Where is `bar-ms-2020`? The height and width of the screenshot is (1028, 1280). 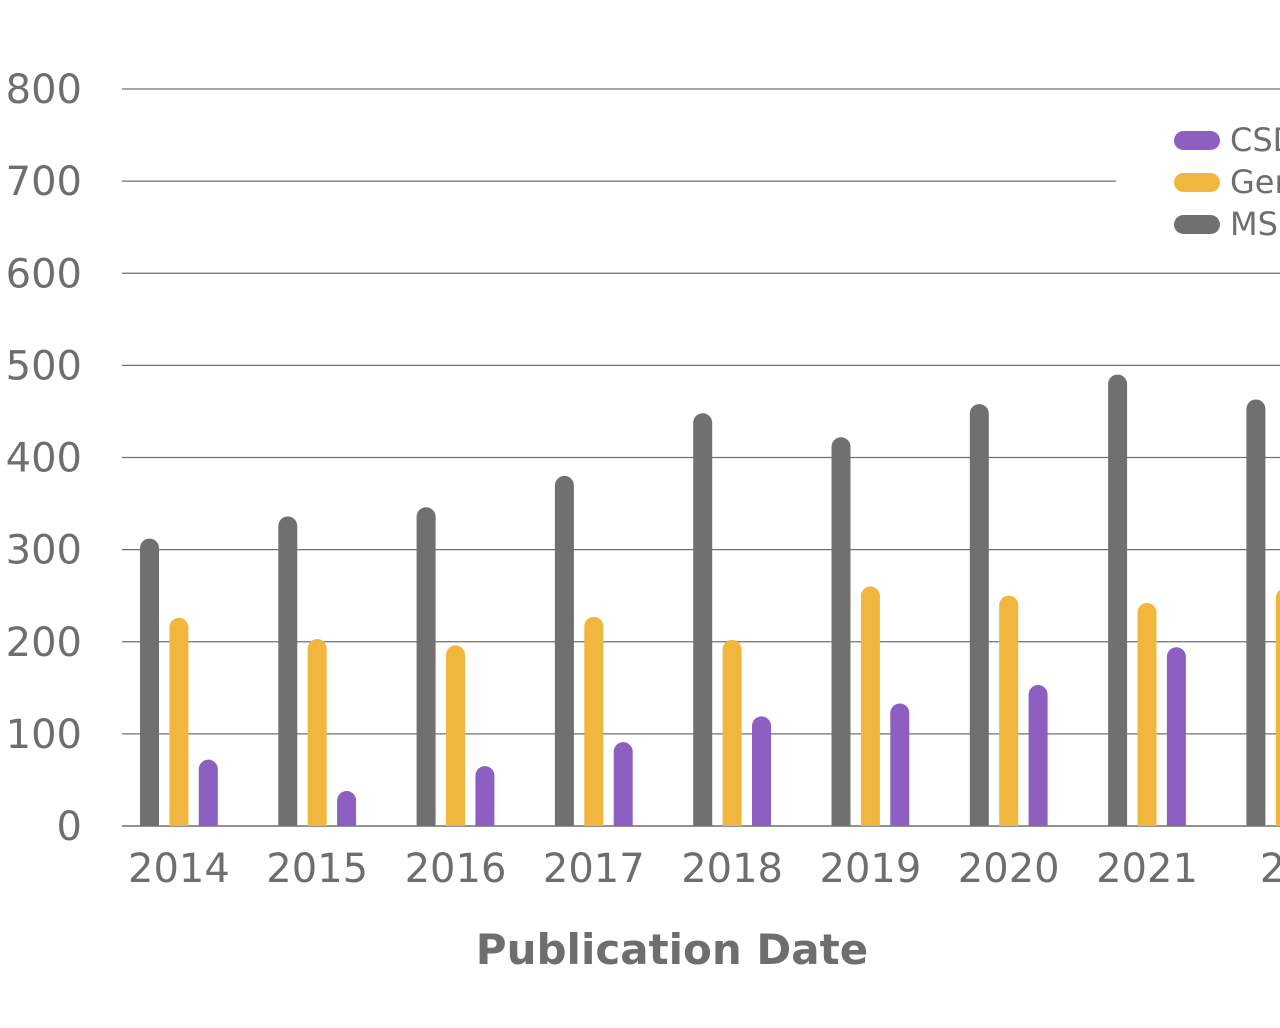
bar-ms-2020 is located at coordinates (979, 615).